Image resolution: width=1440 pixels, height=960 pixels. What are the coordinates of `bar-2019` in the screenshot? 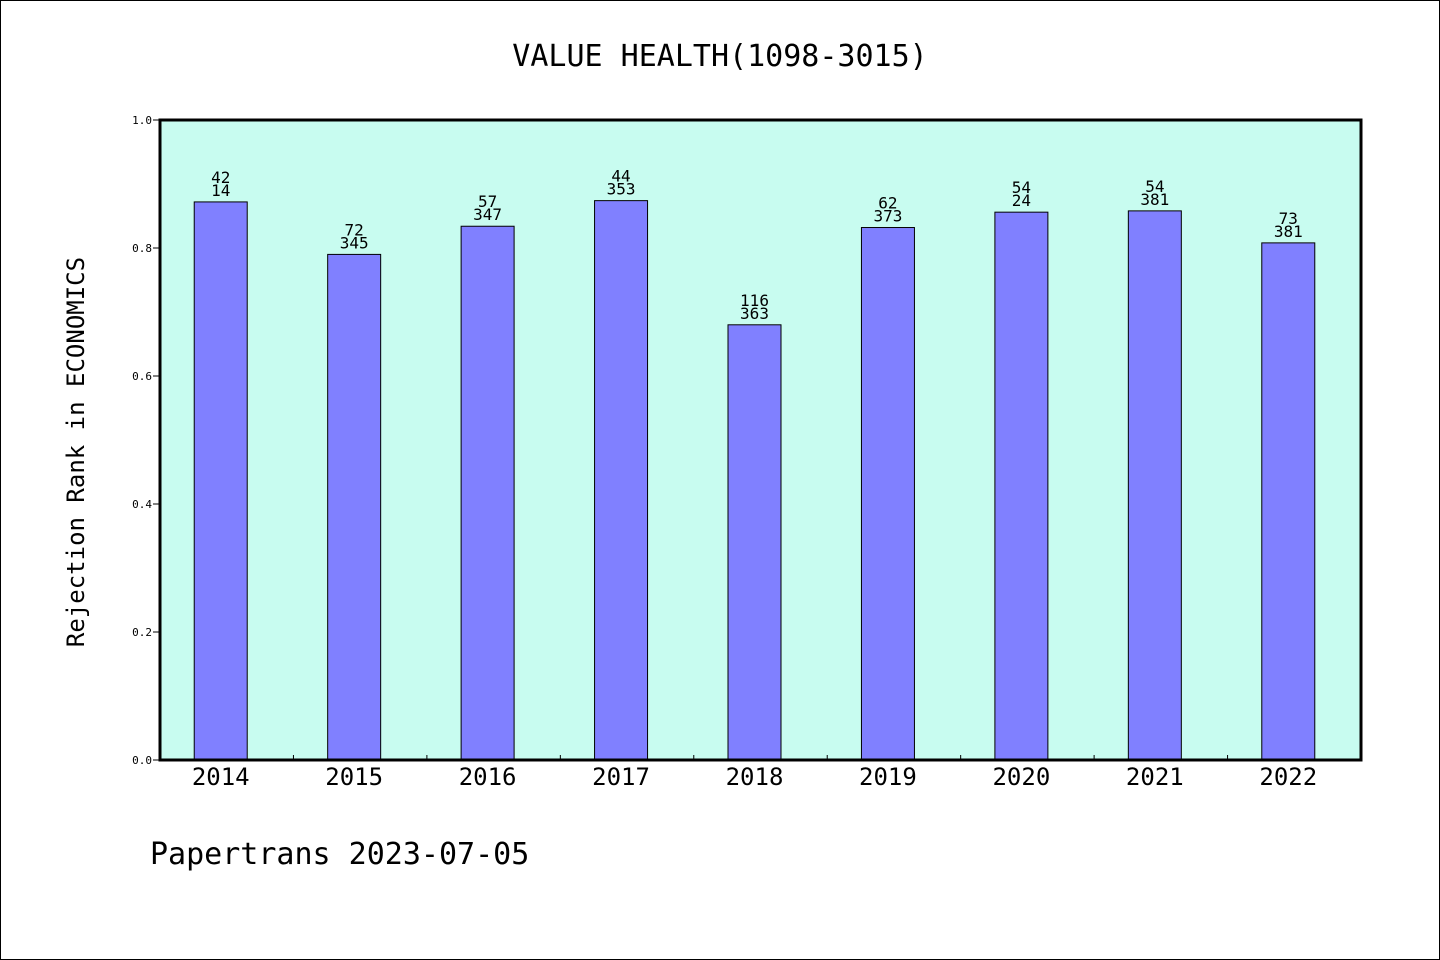 It's located at (887, 494).